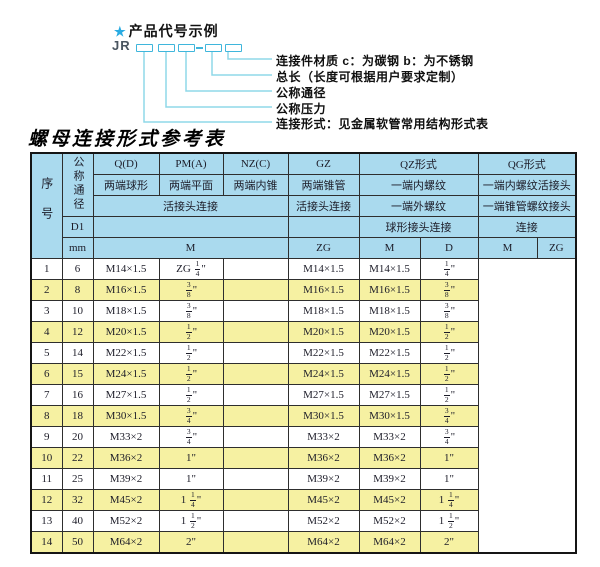 The image size is (600, 567). I want to click on cell-seq: 10, so click(46, 458).